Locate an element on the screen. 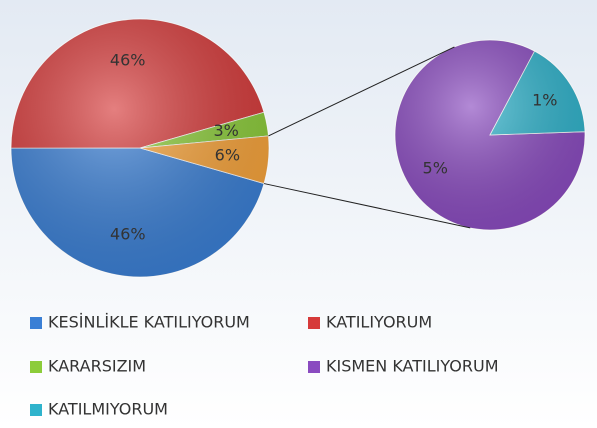  legend-label: KISMEN KATILIYORUM is located at coordinates (412, 366).